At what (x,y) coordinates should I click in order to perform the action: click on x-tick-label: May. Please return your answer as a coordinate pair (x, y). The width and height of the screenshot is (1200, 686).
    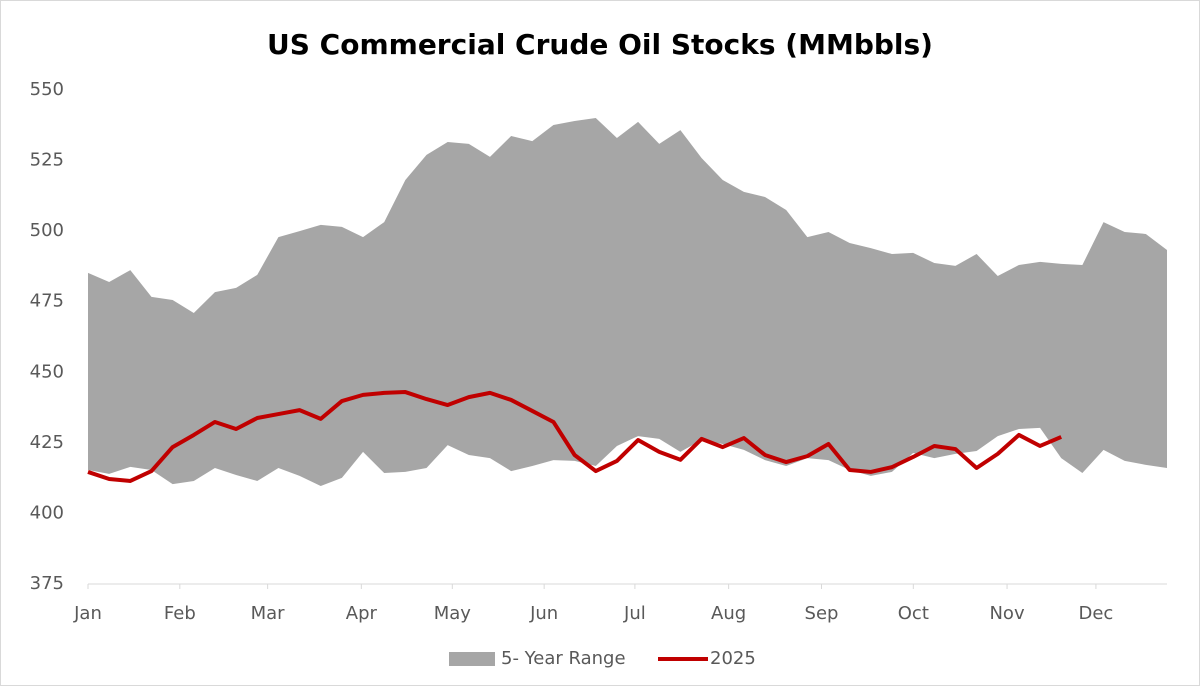
    Looking at the image, I should click on (453, 613).